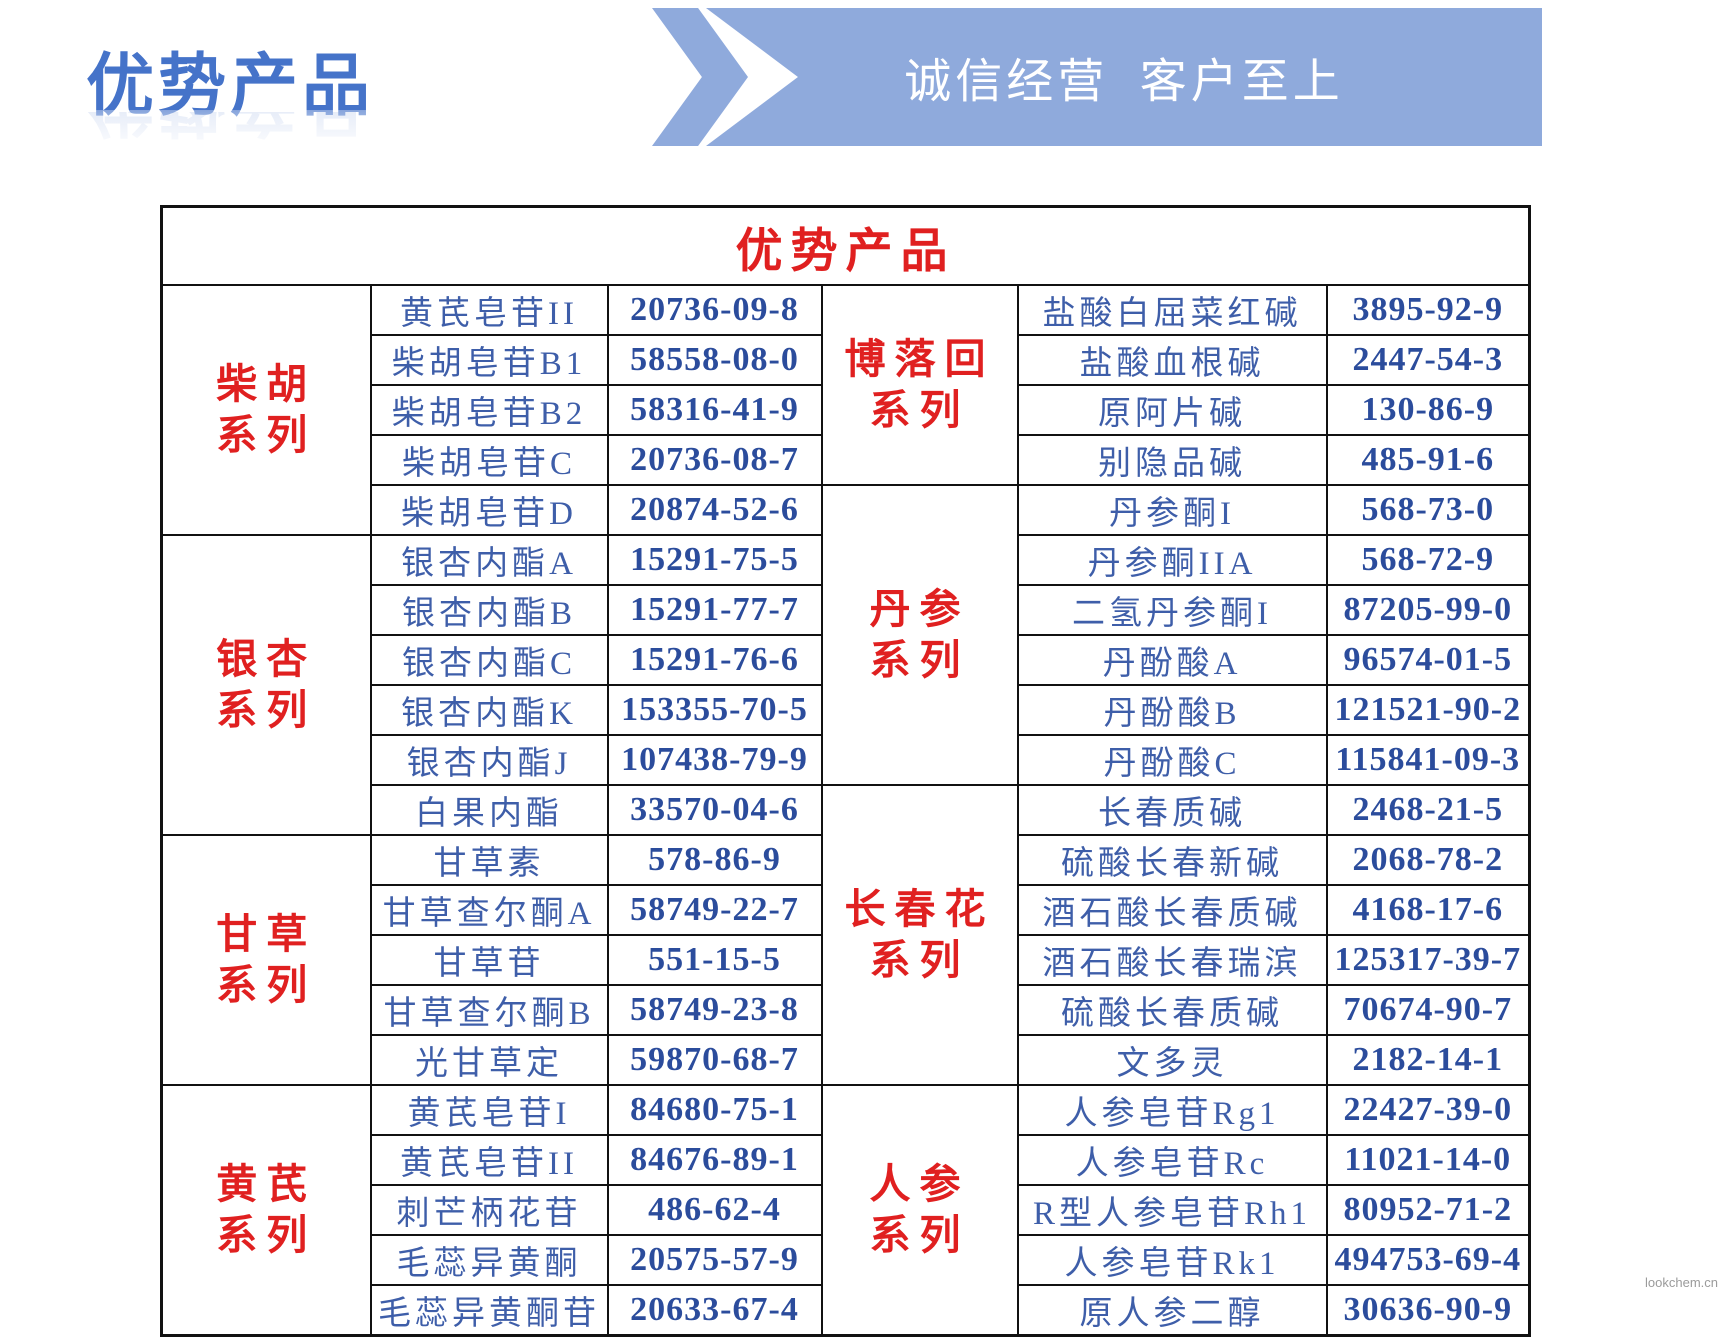 This screenshot has width=1728, height=1337. What do you see at coordinates (1172, 910) in the screenshot?
I see `product-name-cell: 酒石酸长春质碱` at bounding box center [1172, 910].